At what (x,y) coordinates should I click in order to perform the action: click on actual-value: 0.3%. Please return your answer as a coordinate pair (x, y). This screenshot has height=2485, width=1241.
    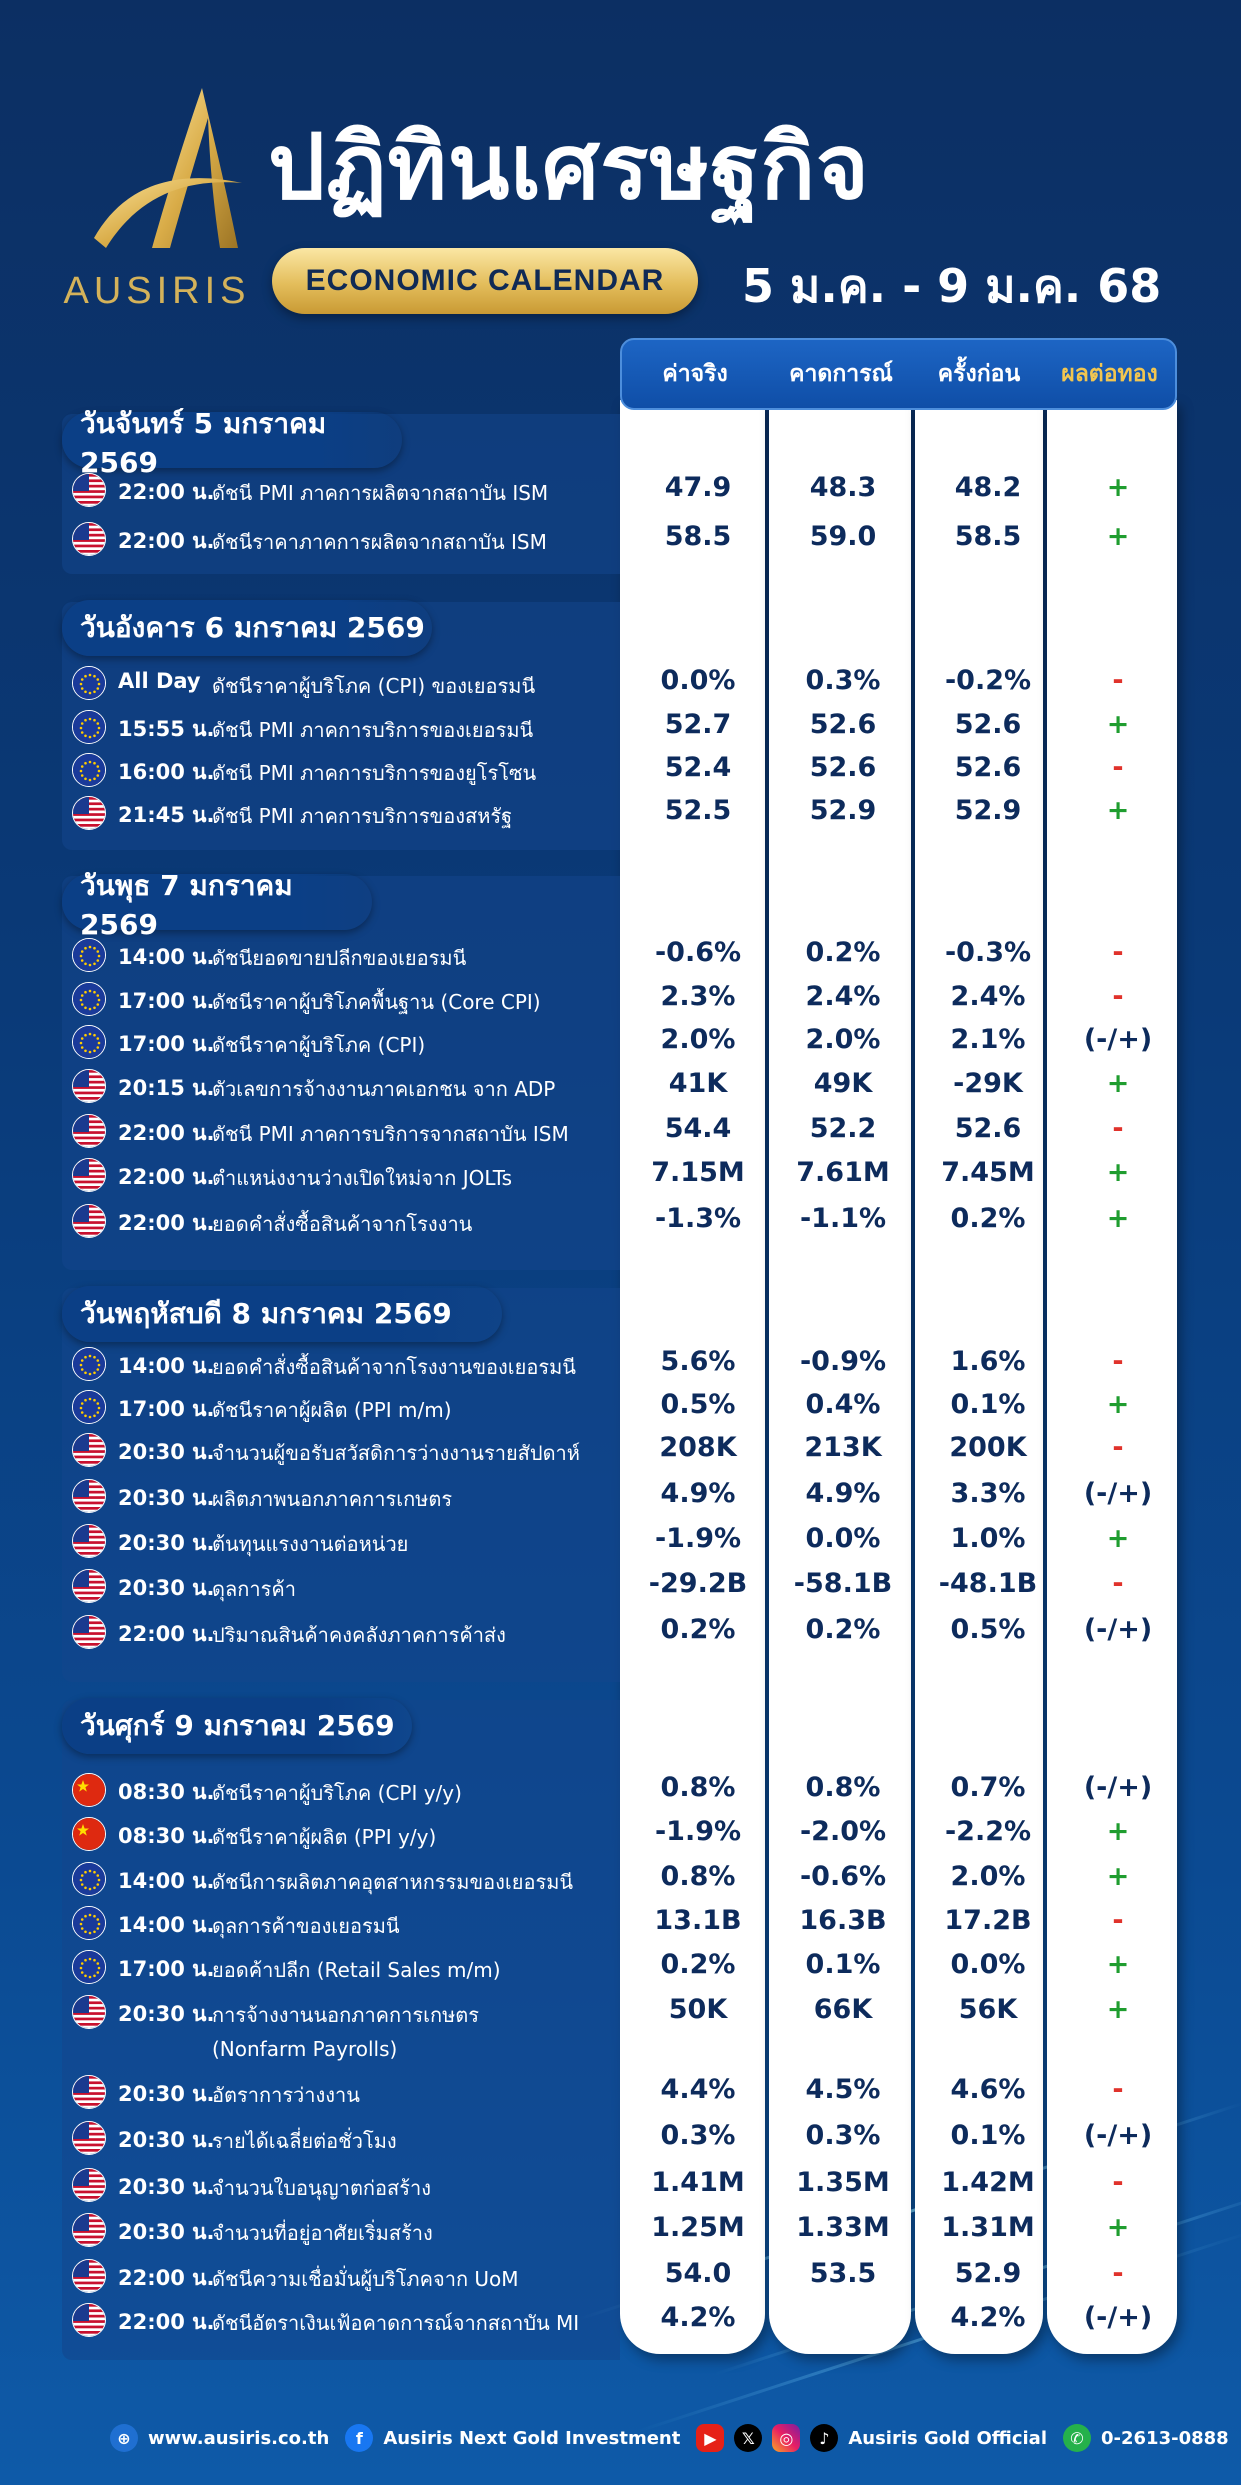
    Looking at the image, I should click on (698, 2135).